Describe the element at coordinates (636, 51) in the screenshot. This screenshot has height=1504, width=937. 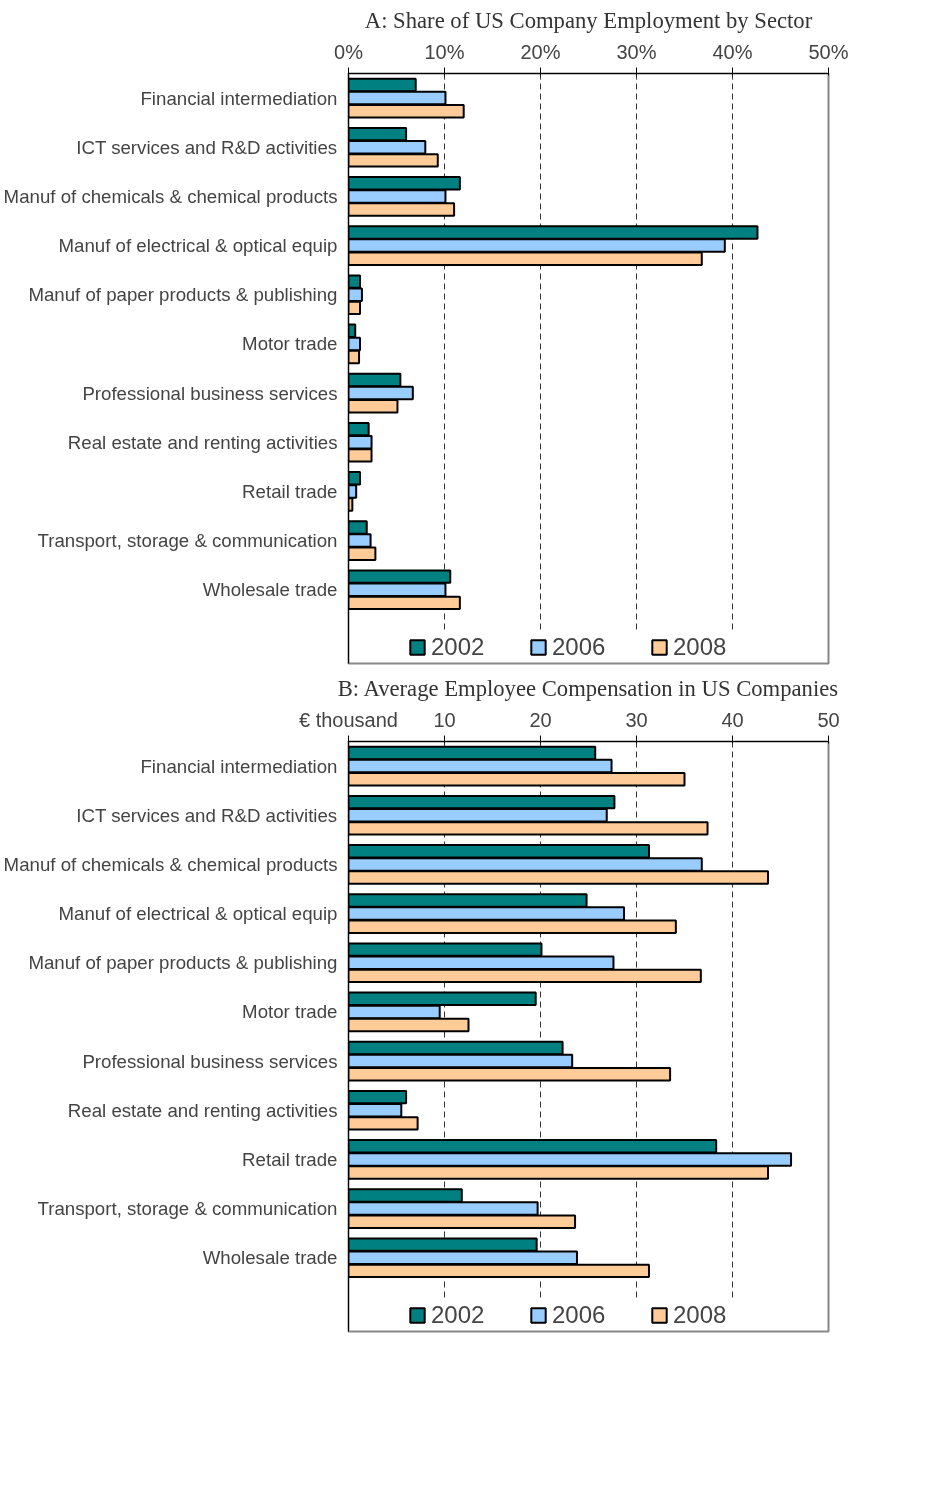
I see `x-tick-label: 30%` at that location.